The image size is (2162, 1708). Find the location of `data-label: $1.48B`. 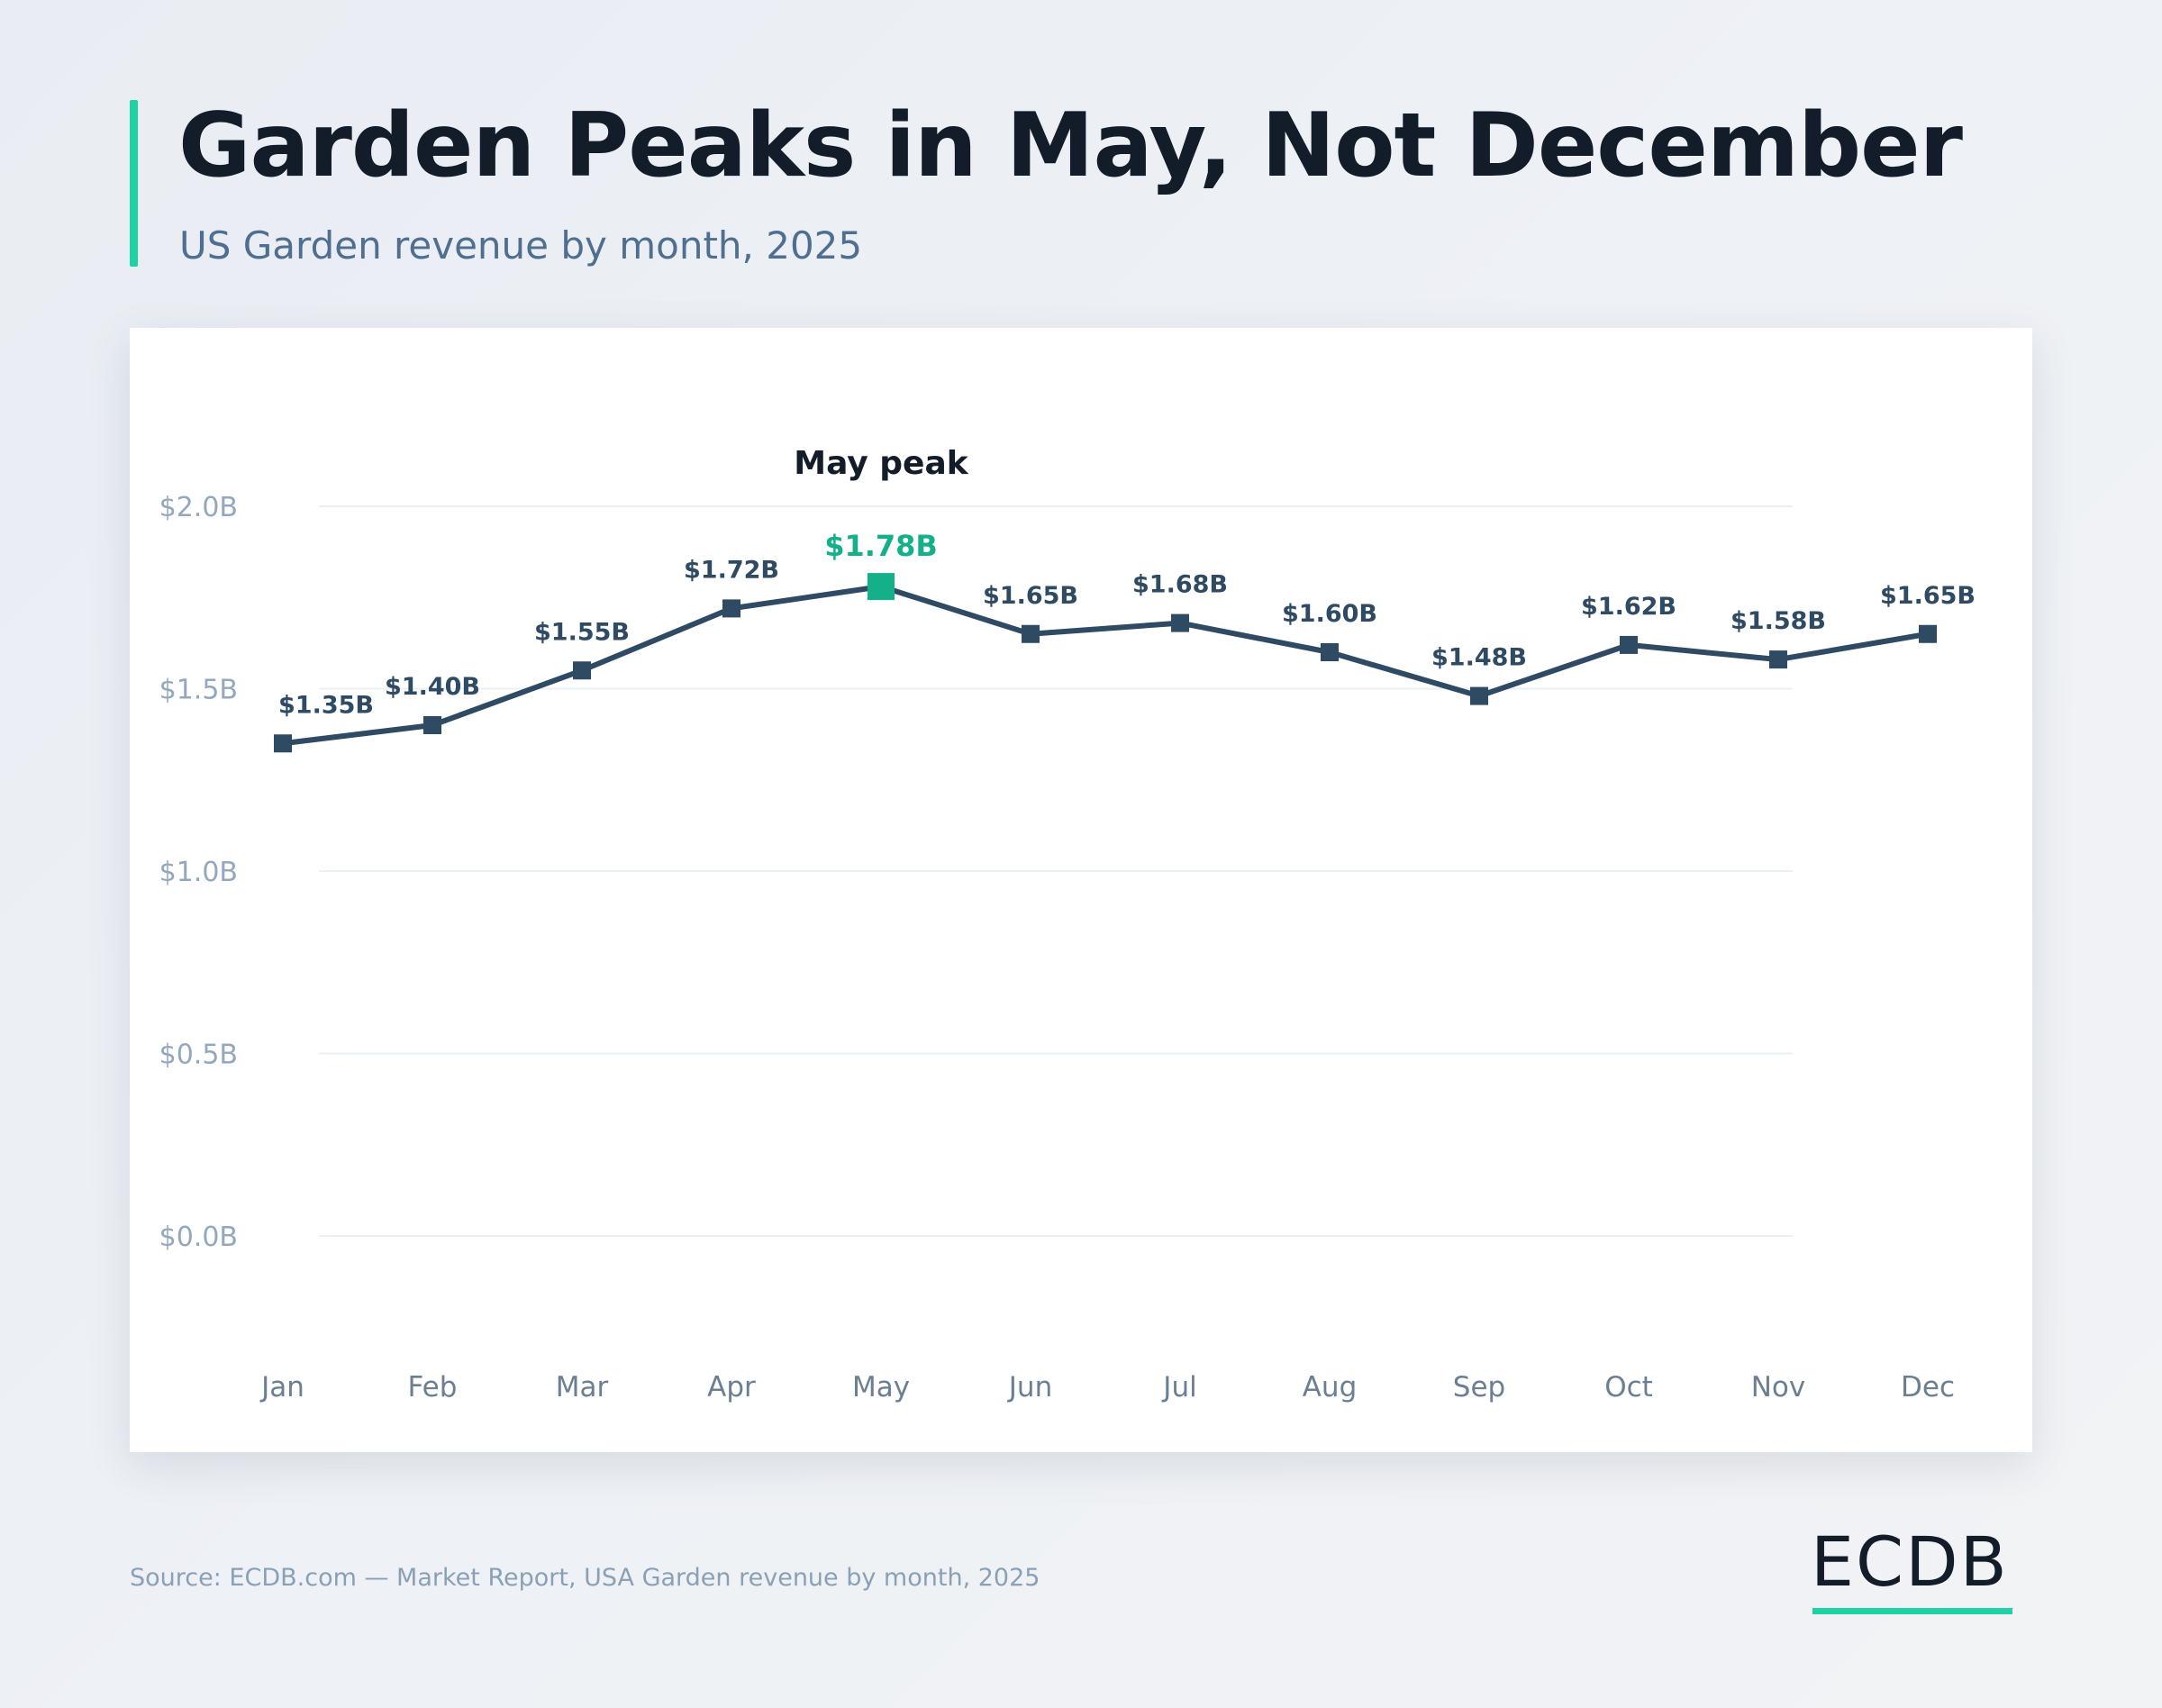

data-label: $1.48B is located at coordinates (1479, 658).